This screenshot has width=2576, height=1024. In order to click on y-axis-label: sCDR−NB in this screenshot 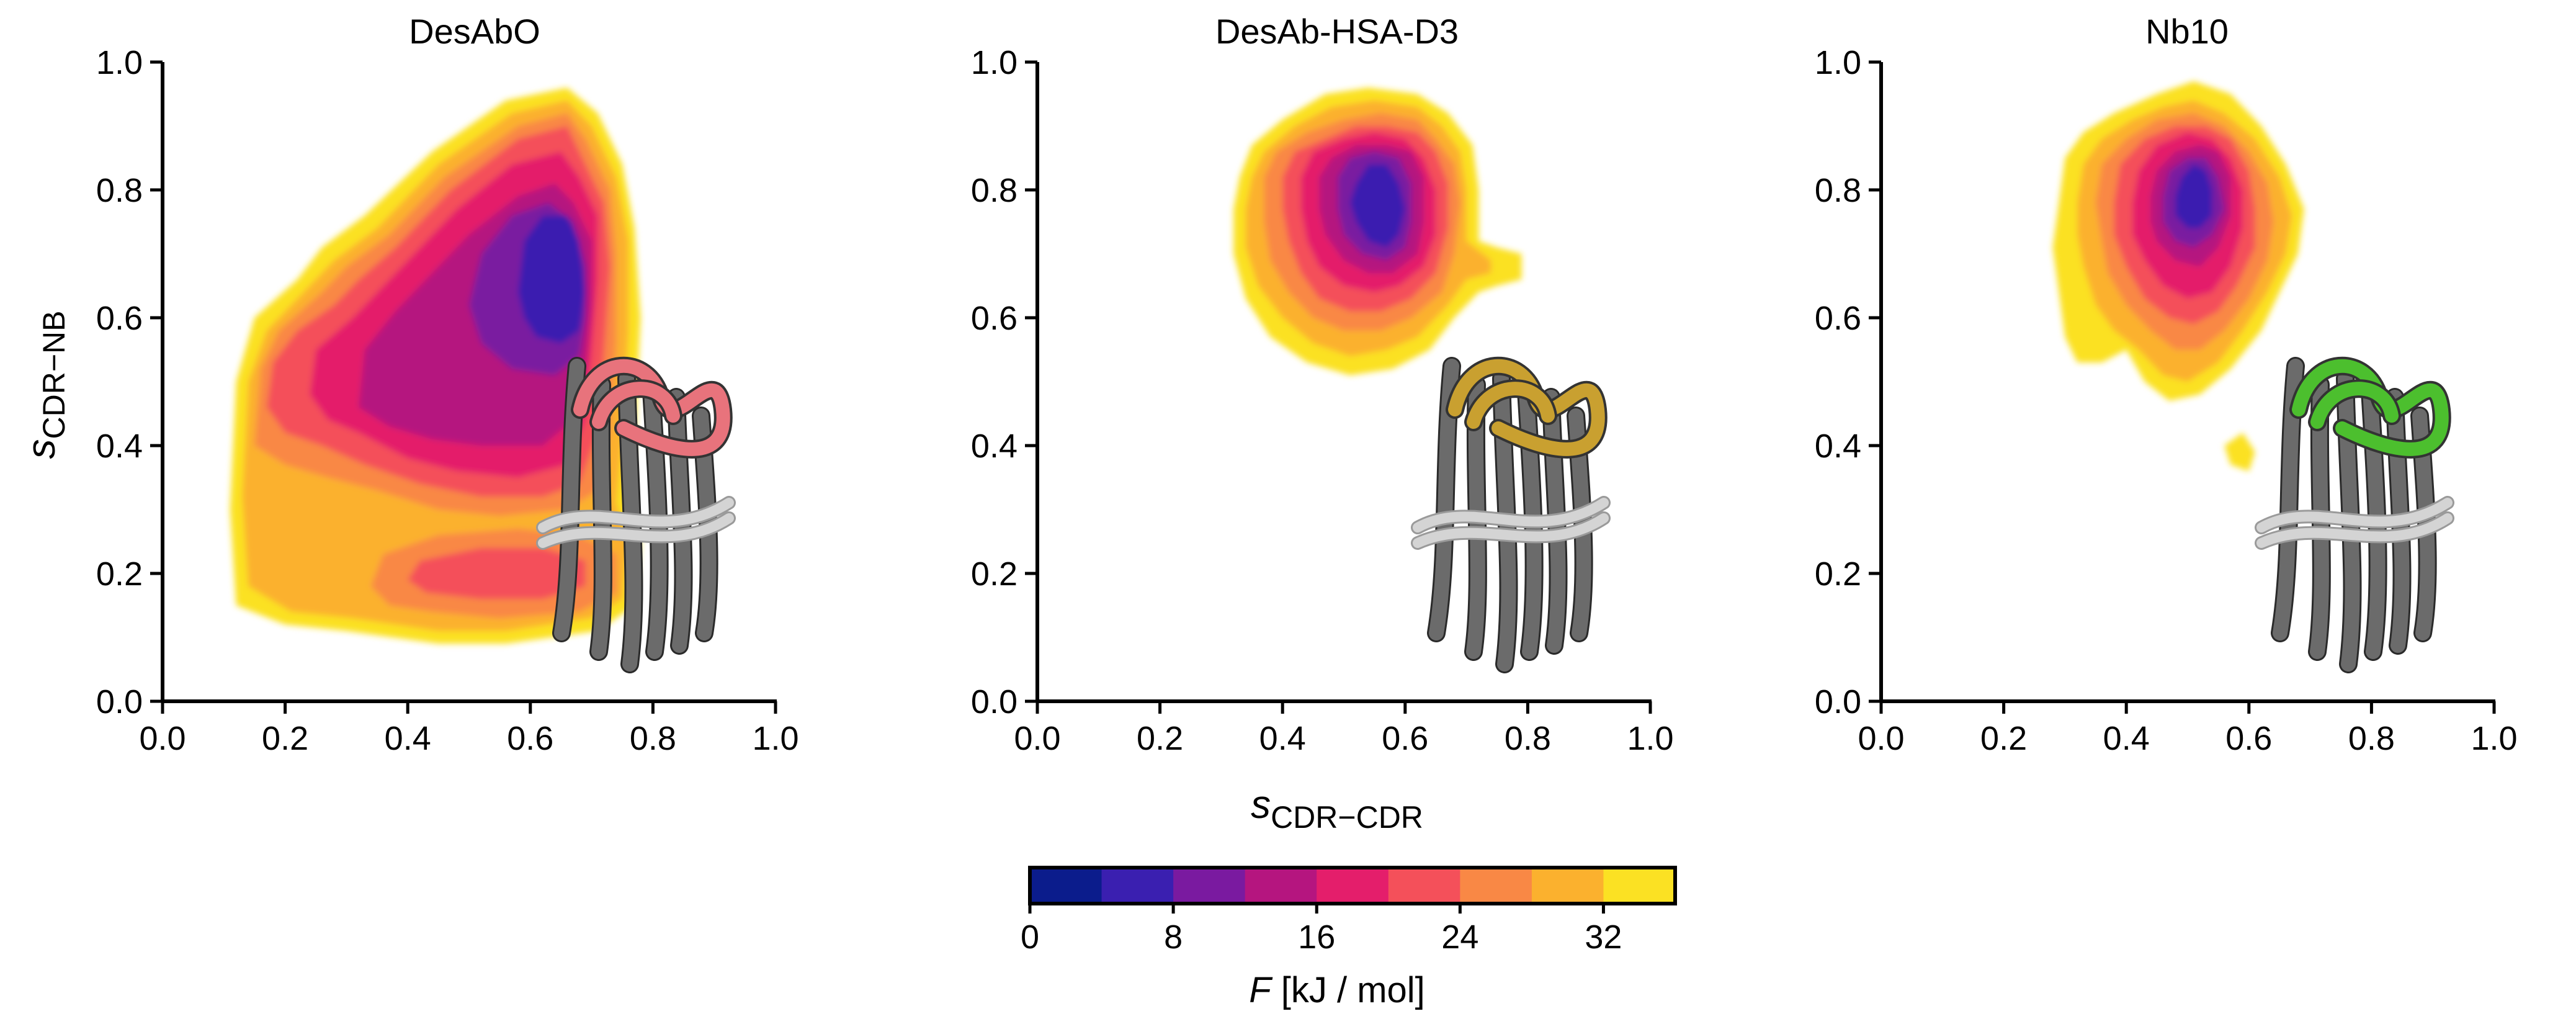, I will do `click(45, 385)`.